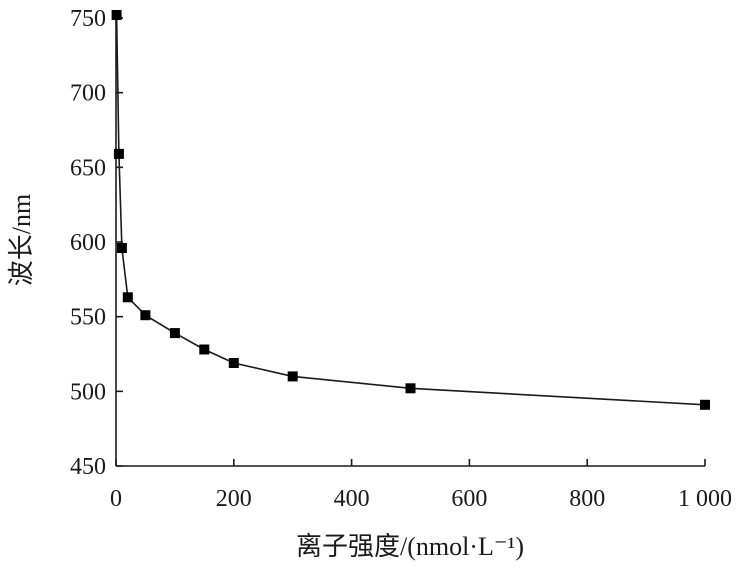 Image resolution: width=744 pixels, height=572 pixels. What do you see at coordinates (88, 19) in the screenshot?
I see `y-tick-label: 750` at bounding box center [88, 19].